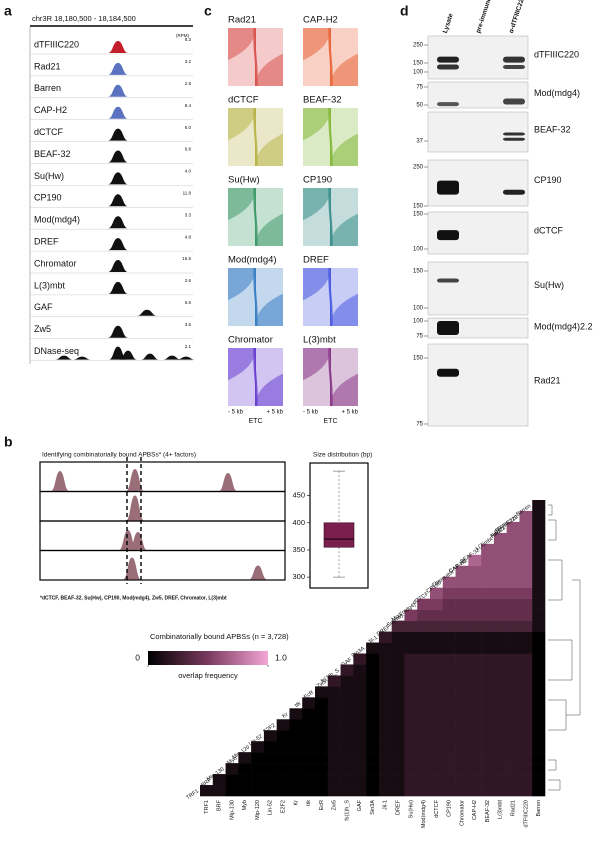 The height and width of the screenshot is (845, 600). Describe the element at coordinates (373, 807) in the screenshot. I see `column-label: Sin3A` at that location.